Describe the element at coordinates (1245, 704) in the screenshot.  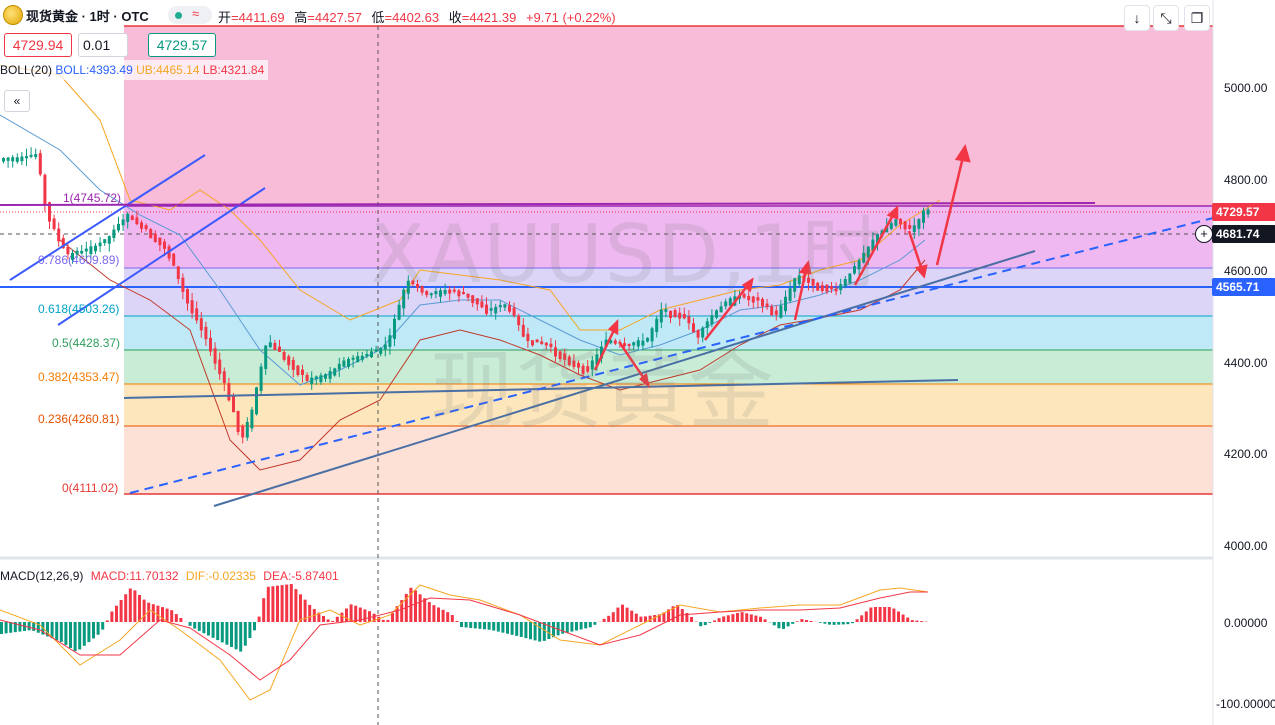
I see `macd-label-minus100: -100.00000` at that location.